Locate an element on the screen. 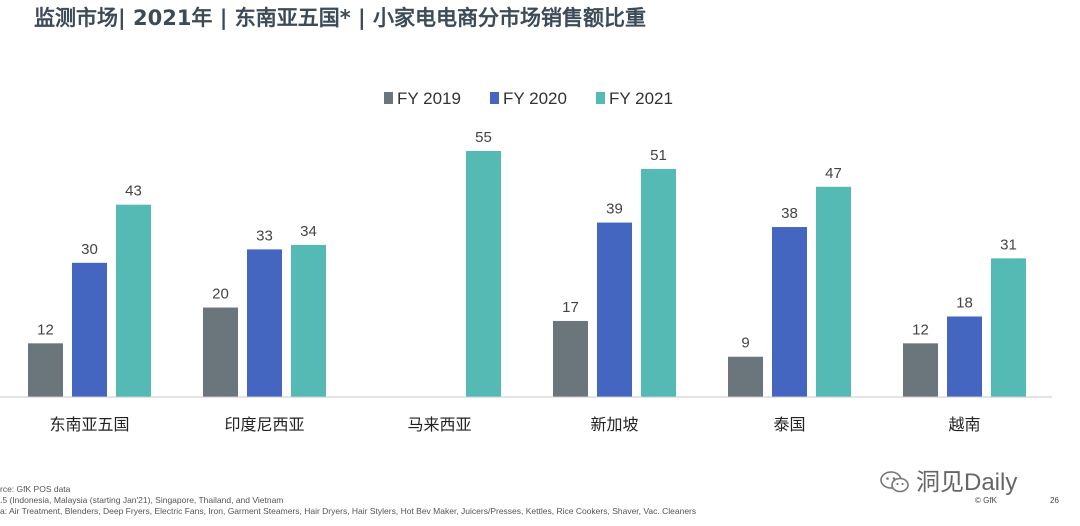 The height and width of the screenshot is (526, 1080). category-label: 泰国 is located at coordinates (789, 424).